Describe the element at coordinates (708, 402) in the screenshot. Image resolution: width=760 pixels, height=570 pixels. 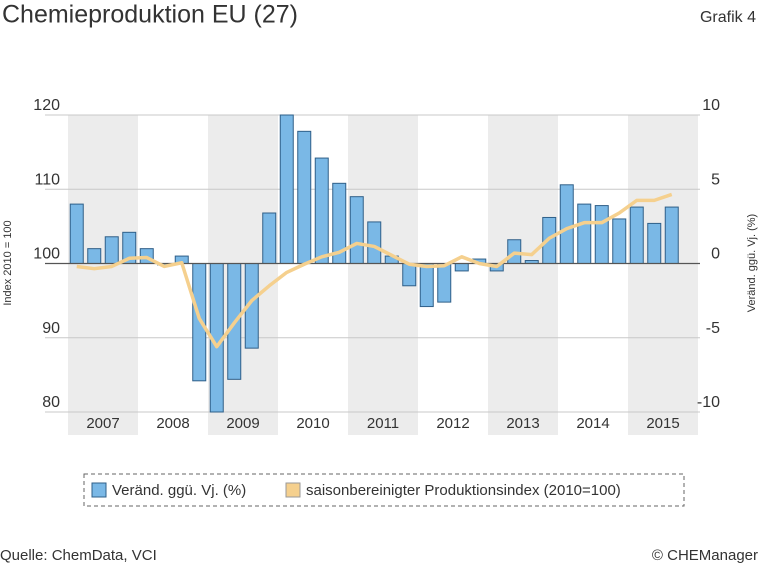
I see `y2-tick-label: -10` at that location.